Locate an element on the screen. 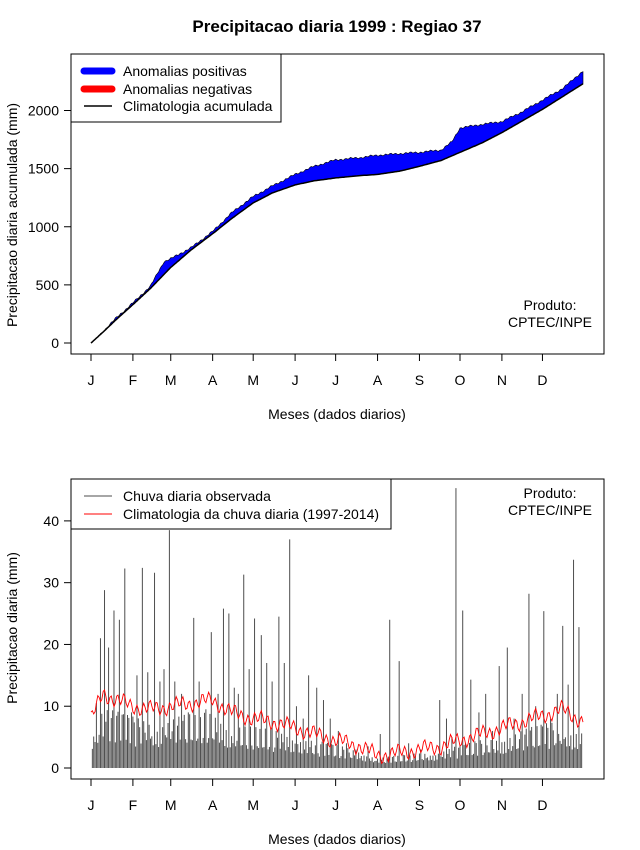 The height and width of the screenshot is (850, 640). climatology-daily-line is located at coordinates (337, 727).